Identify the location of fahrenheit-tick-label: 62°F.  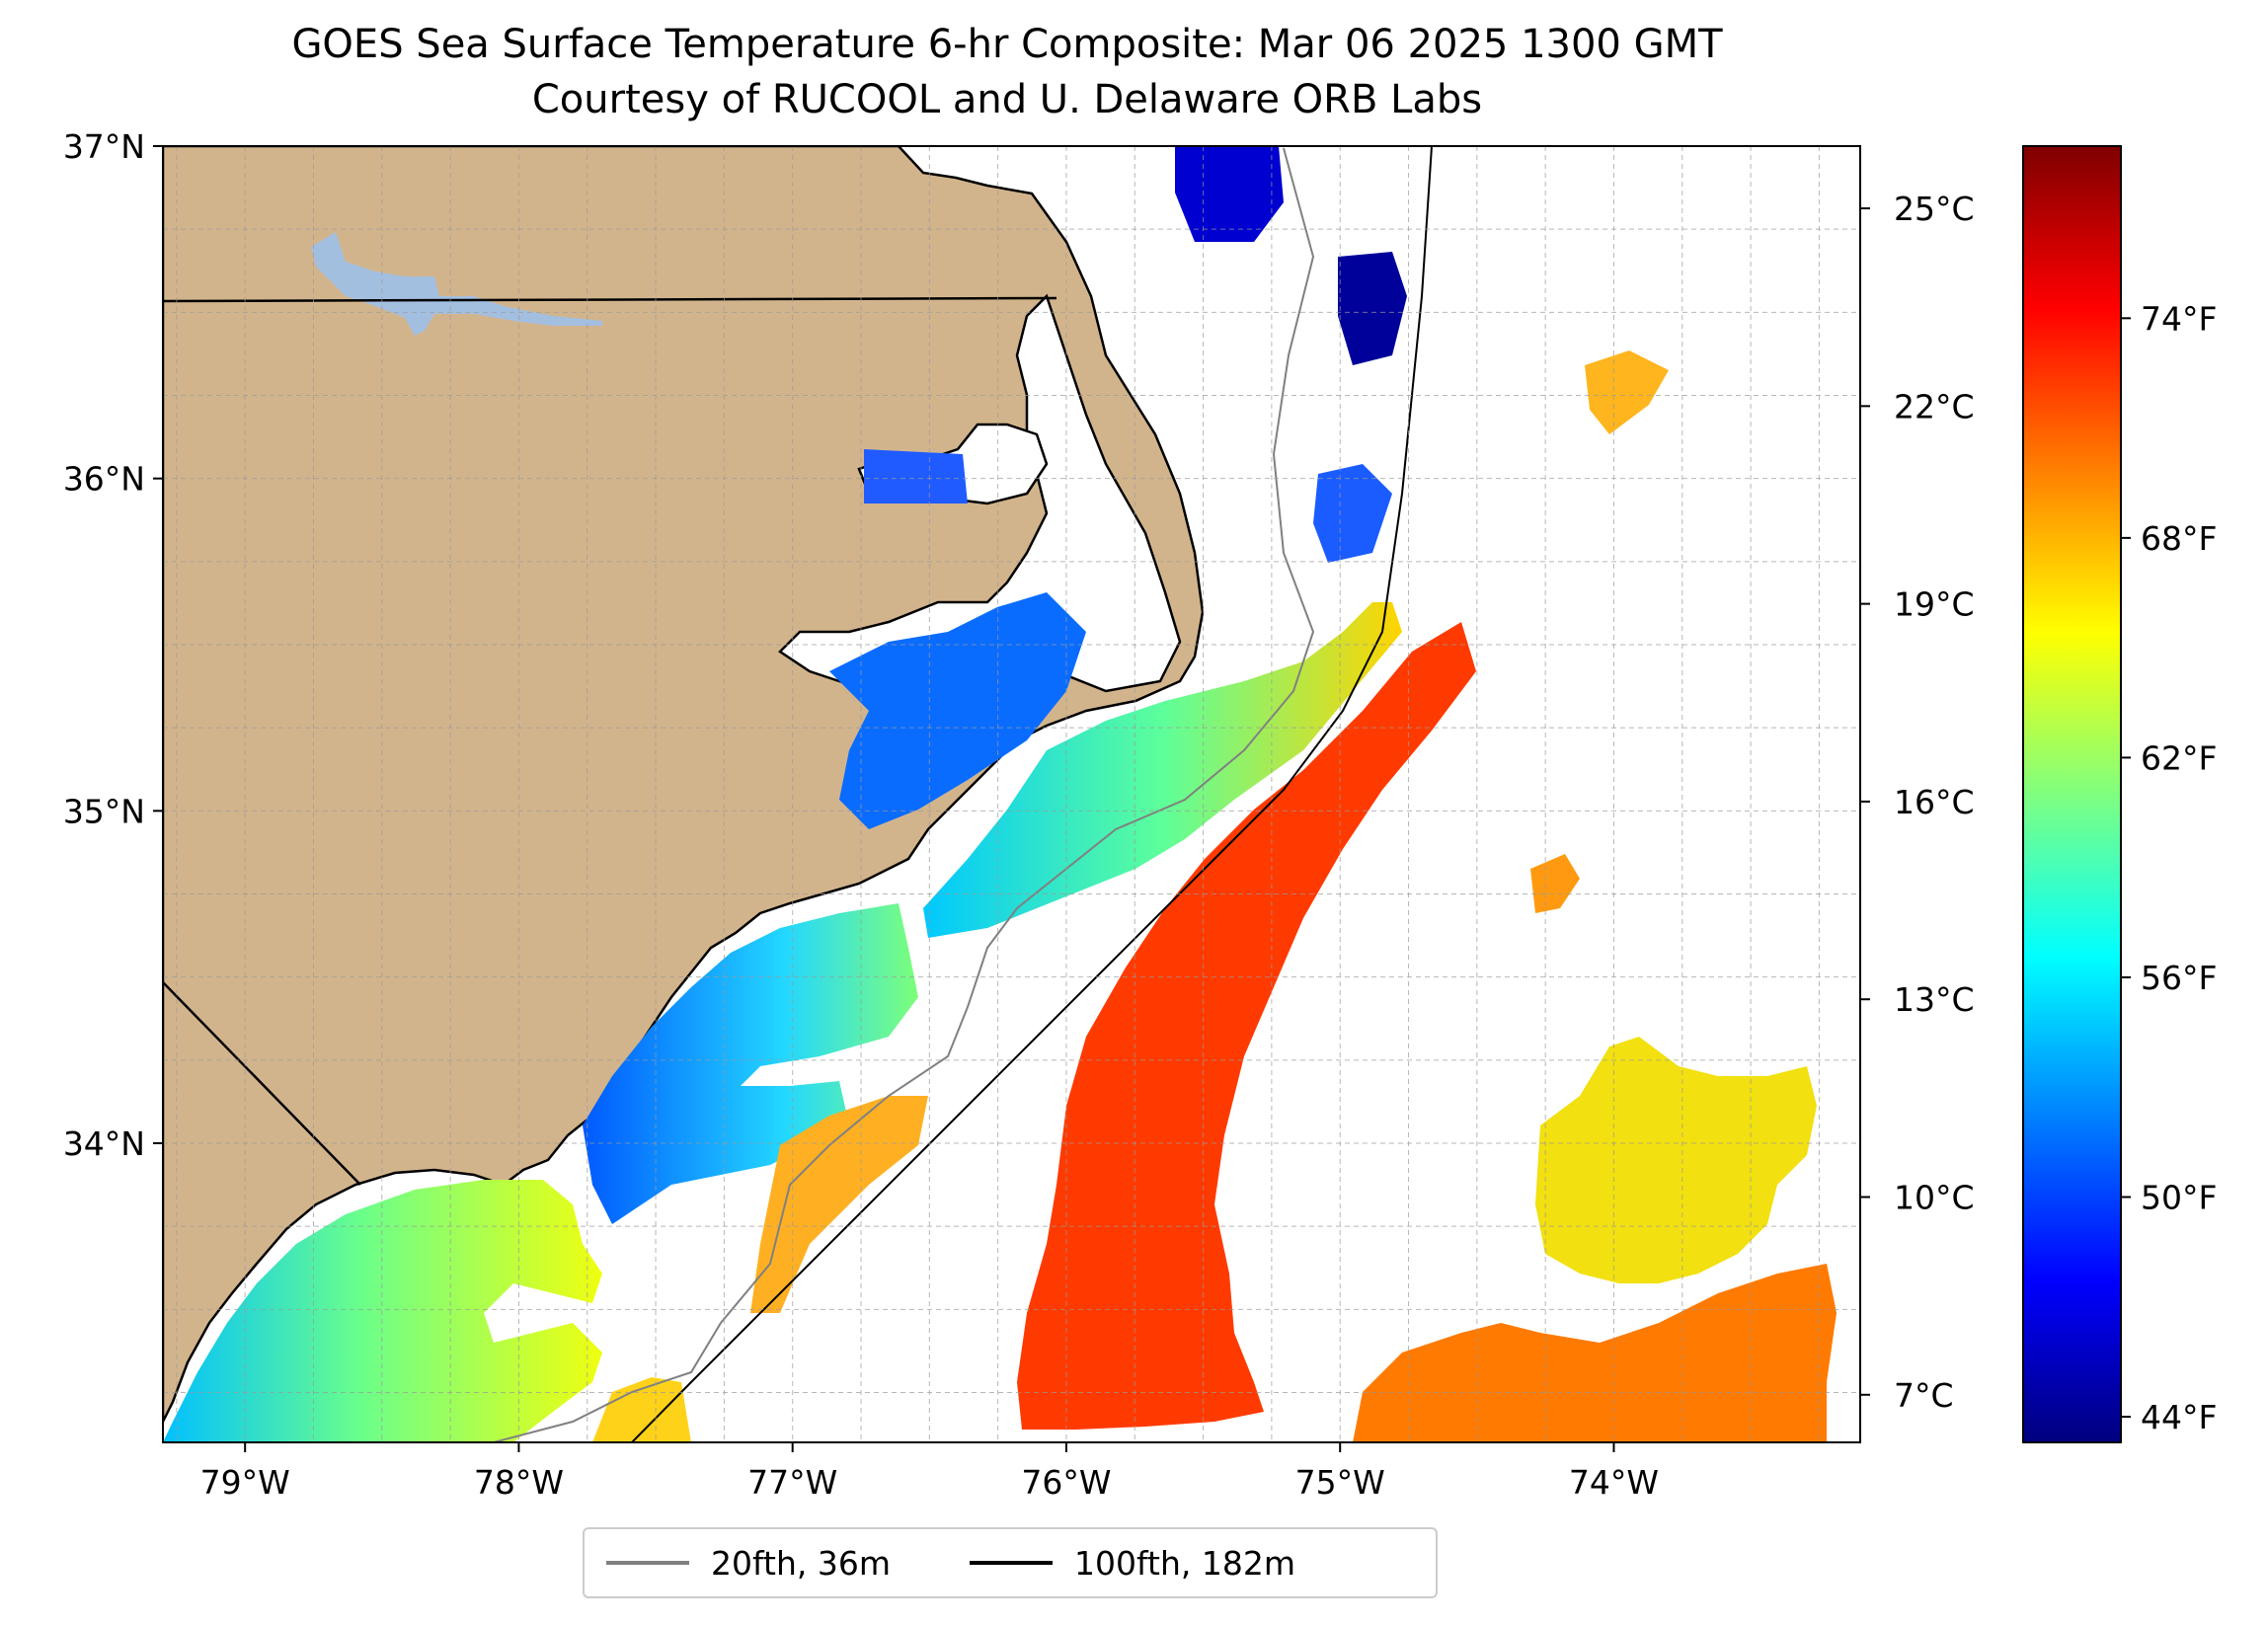
(2179, 757).